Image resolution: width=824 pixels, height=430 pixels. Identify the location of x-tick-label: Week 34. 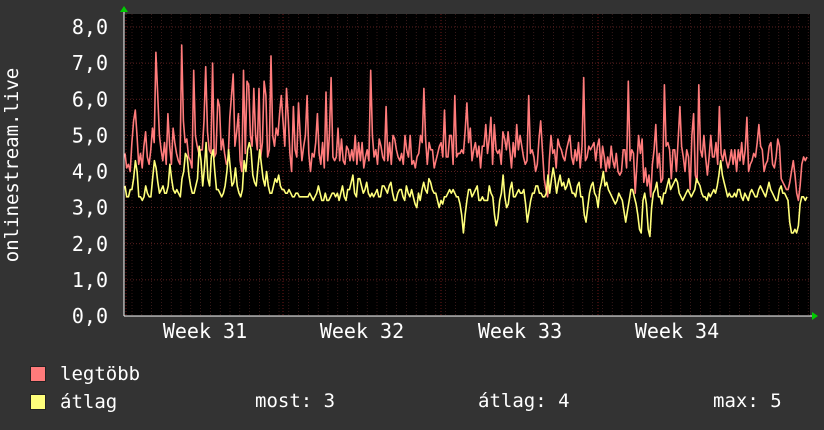
(677, 331).